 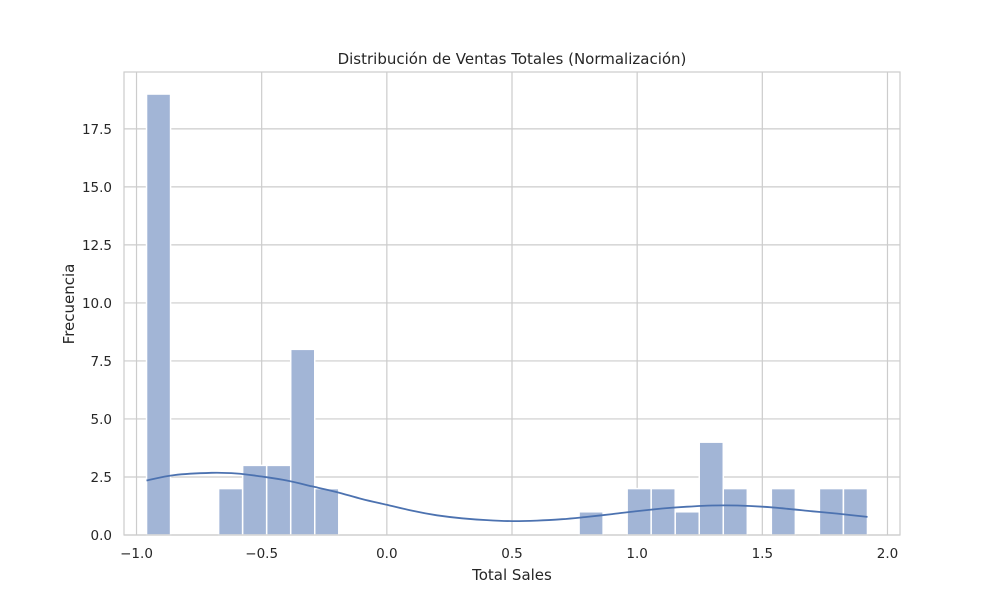 What do you see at coordinates (261, 554) in the screenshot?
I see `x-tick-label-1: −0.5` at bounding box center [261, 554].